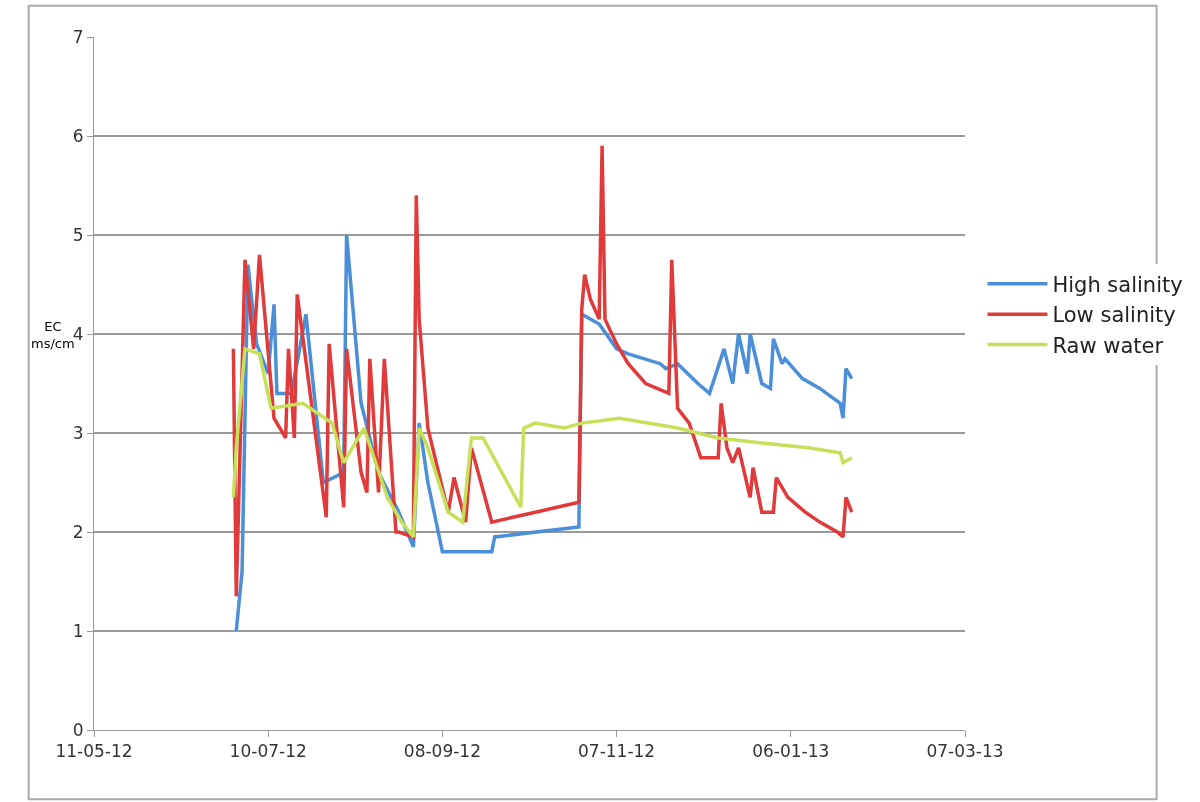 The image size is (1200, 802). I want to click on x-tick-label: 11-05-12, so click(94, 751).